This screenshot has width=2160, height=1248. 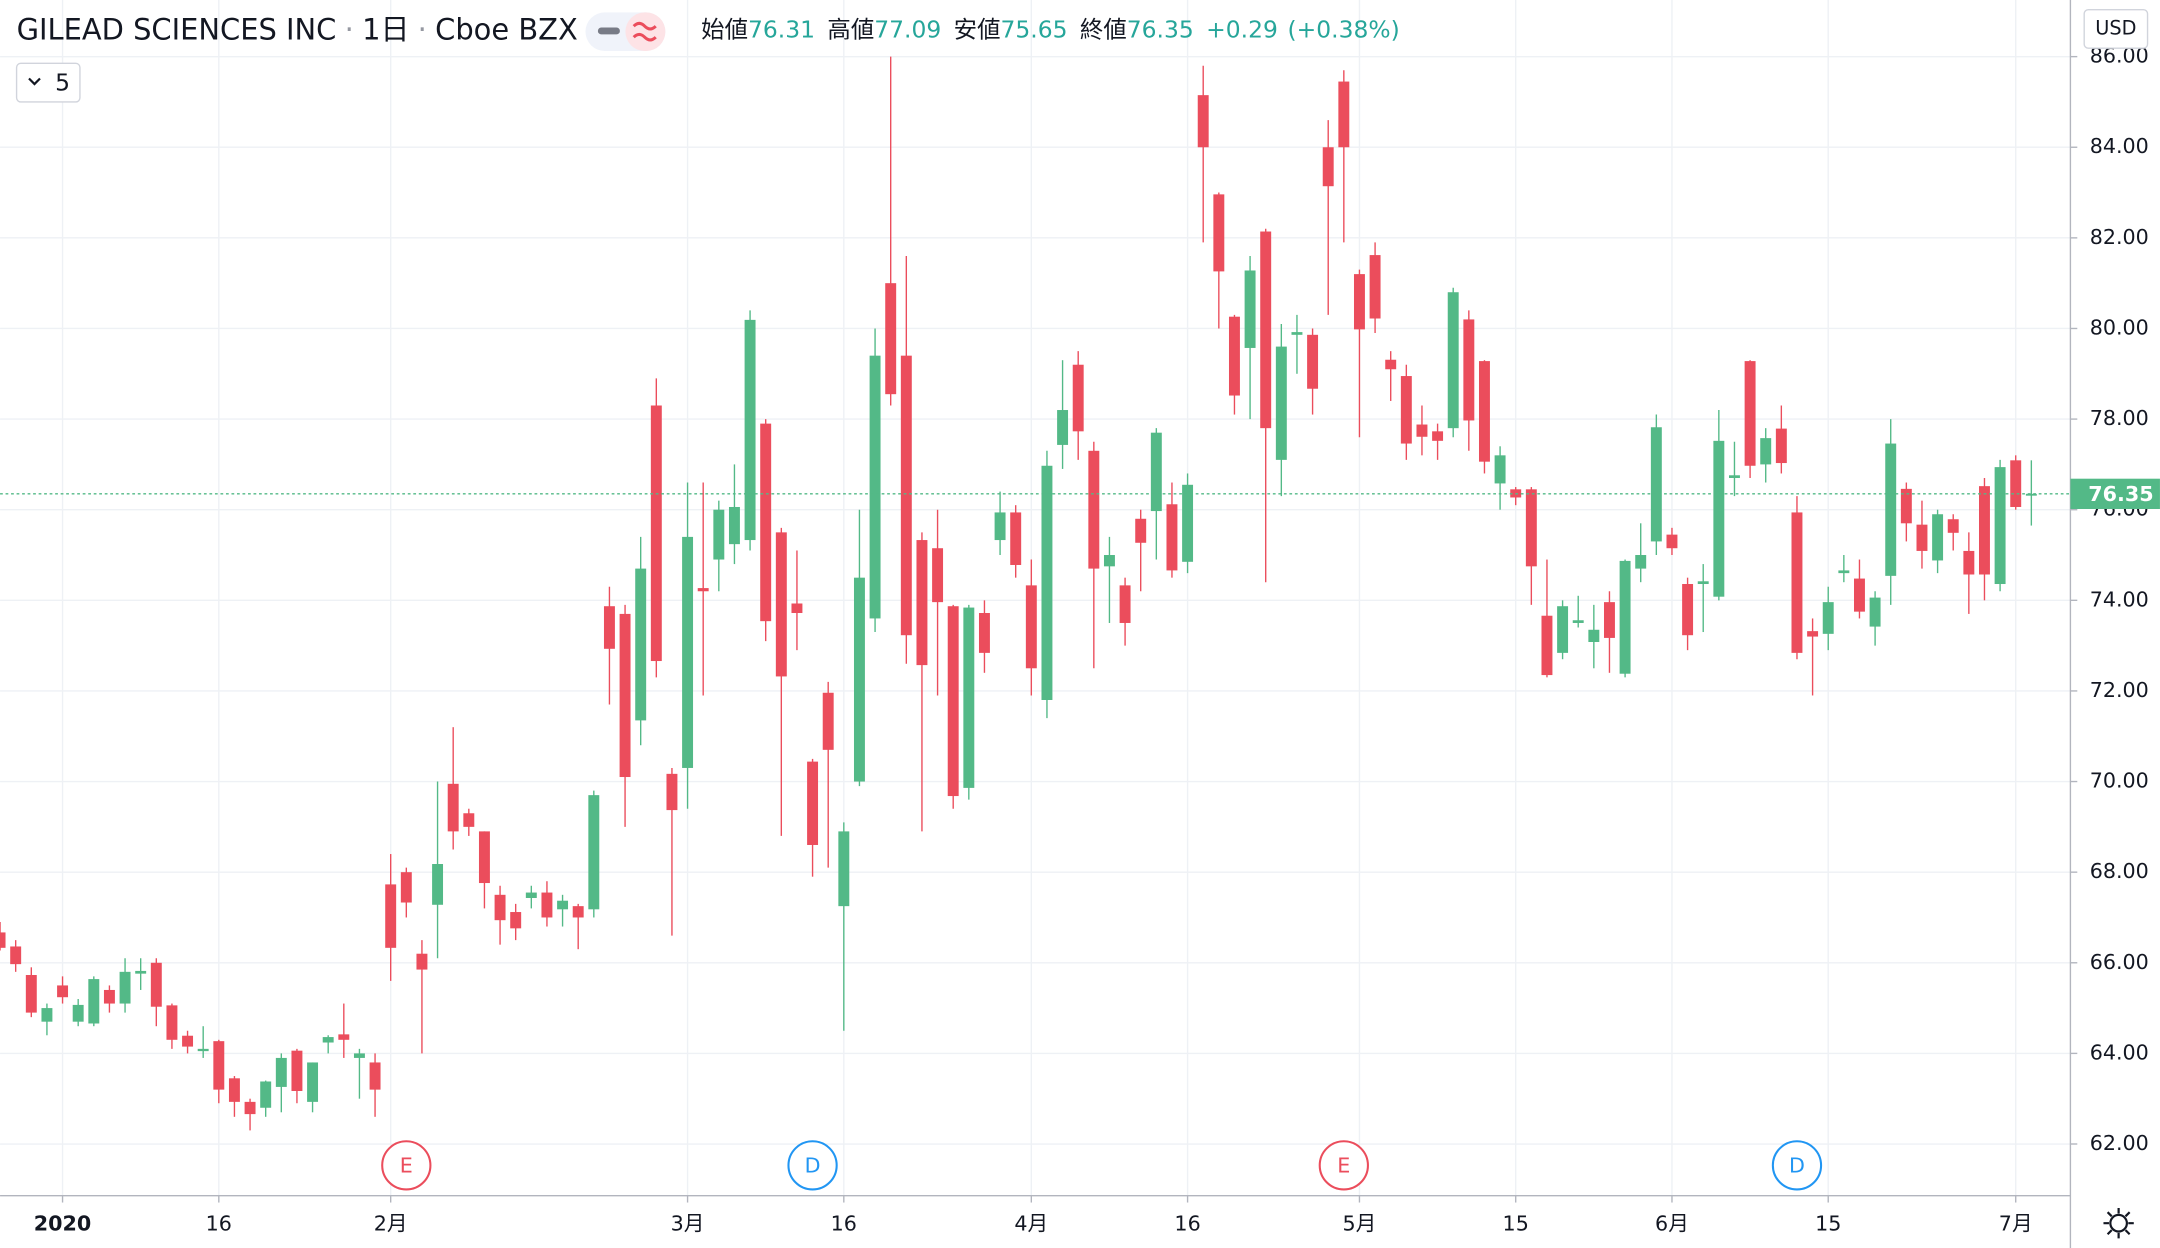 What do you see at coordinates (625, 31) in the screenshot?
I see `status-icons` at bounding box center [625, 31].